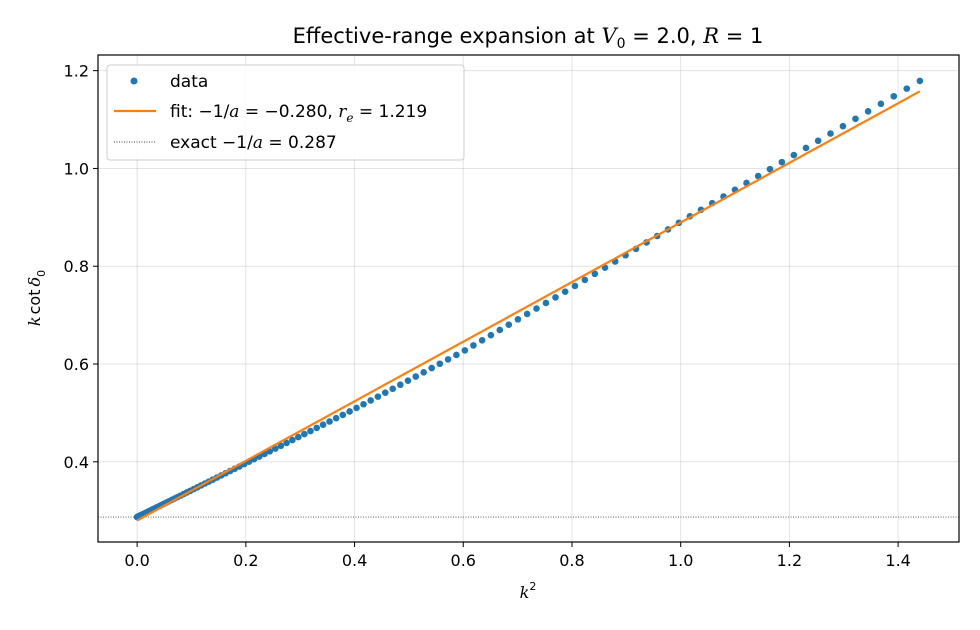 Image resolution: width=980 pixels, height=630 pixels. What do you see at coordinates (76, 71) in the screenshot?
I see `y-tick-label: 1.2` at bounding box center [76, 71].